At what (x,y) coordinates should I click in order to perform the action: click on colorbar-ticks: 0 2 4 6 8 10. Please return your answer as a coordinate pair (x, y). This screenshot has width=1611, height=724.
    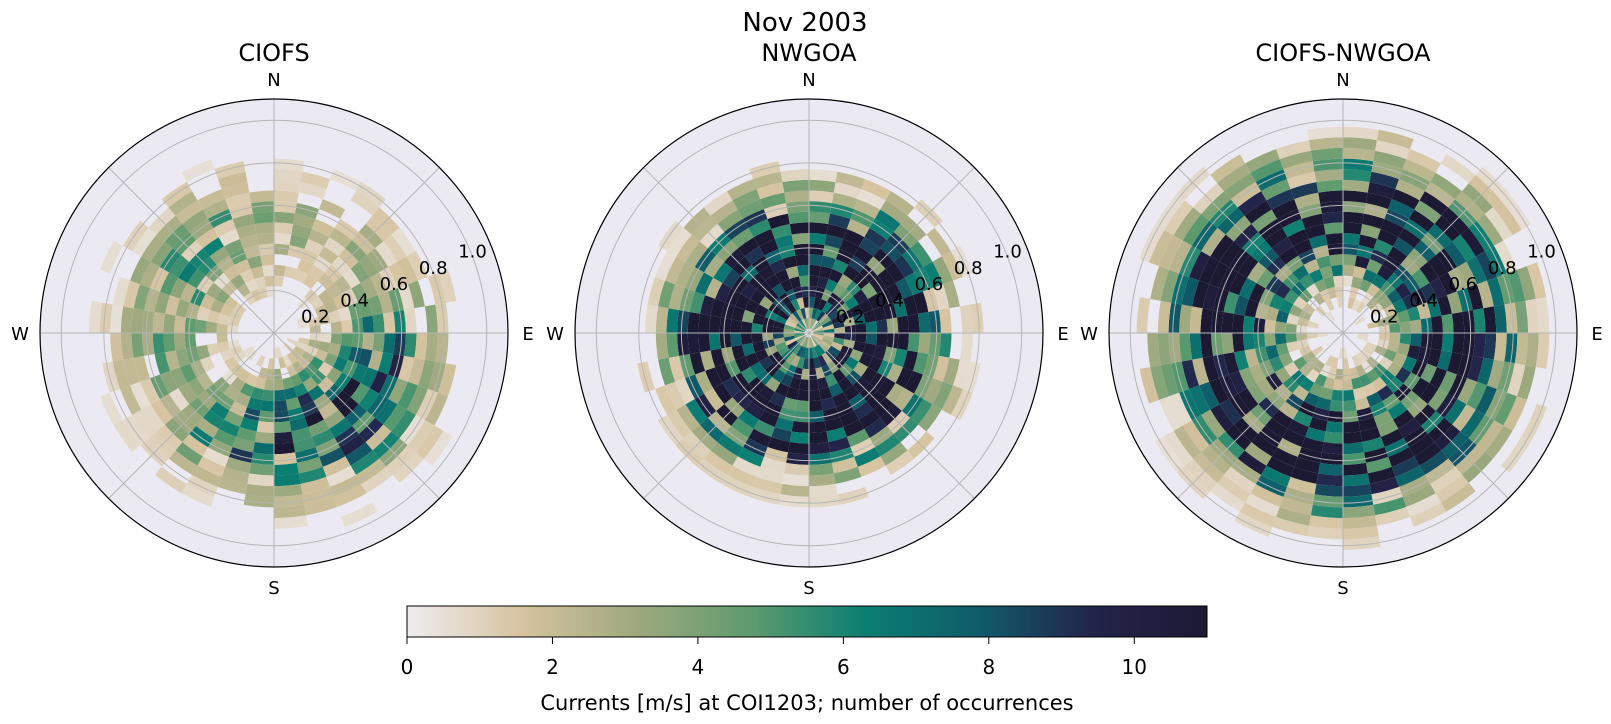
    Looking at the image, I should click on (774, 658).